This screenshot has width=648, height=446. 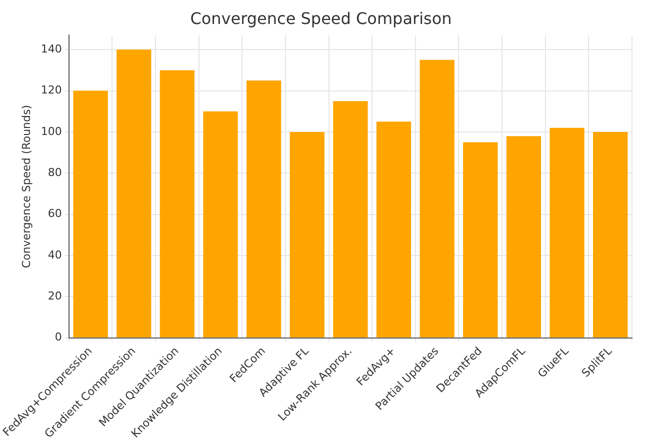 I want to click on y-tick-label: 100, so click(x=51, y=131).